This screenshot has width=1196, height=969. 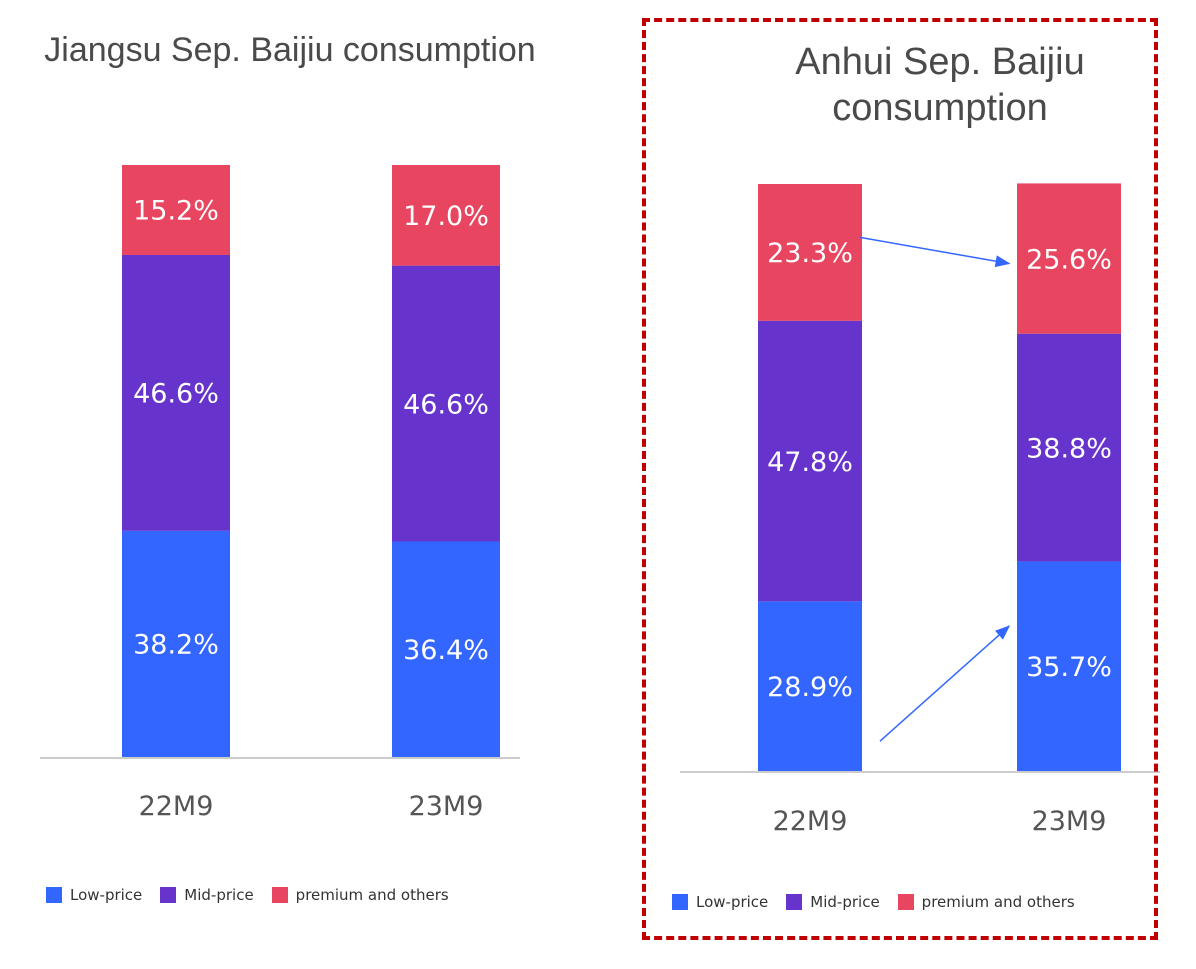 I want to click on data-label-mid-price-23m9: 46.6%, so click(x=446, y=404).